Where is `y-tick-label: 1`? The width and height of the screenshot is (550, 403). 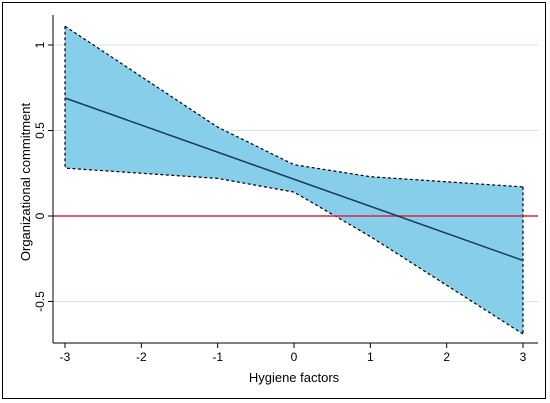
y-tick-label: 1 is located at coordinates (40, 44).